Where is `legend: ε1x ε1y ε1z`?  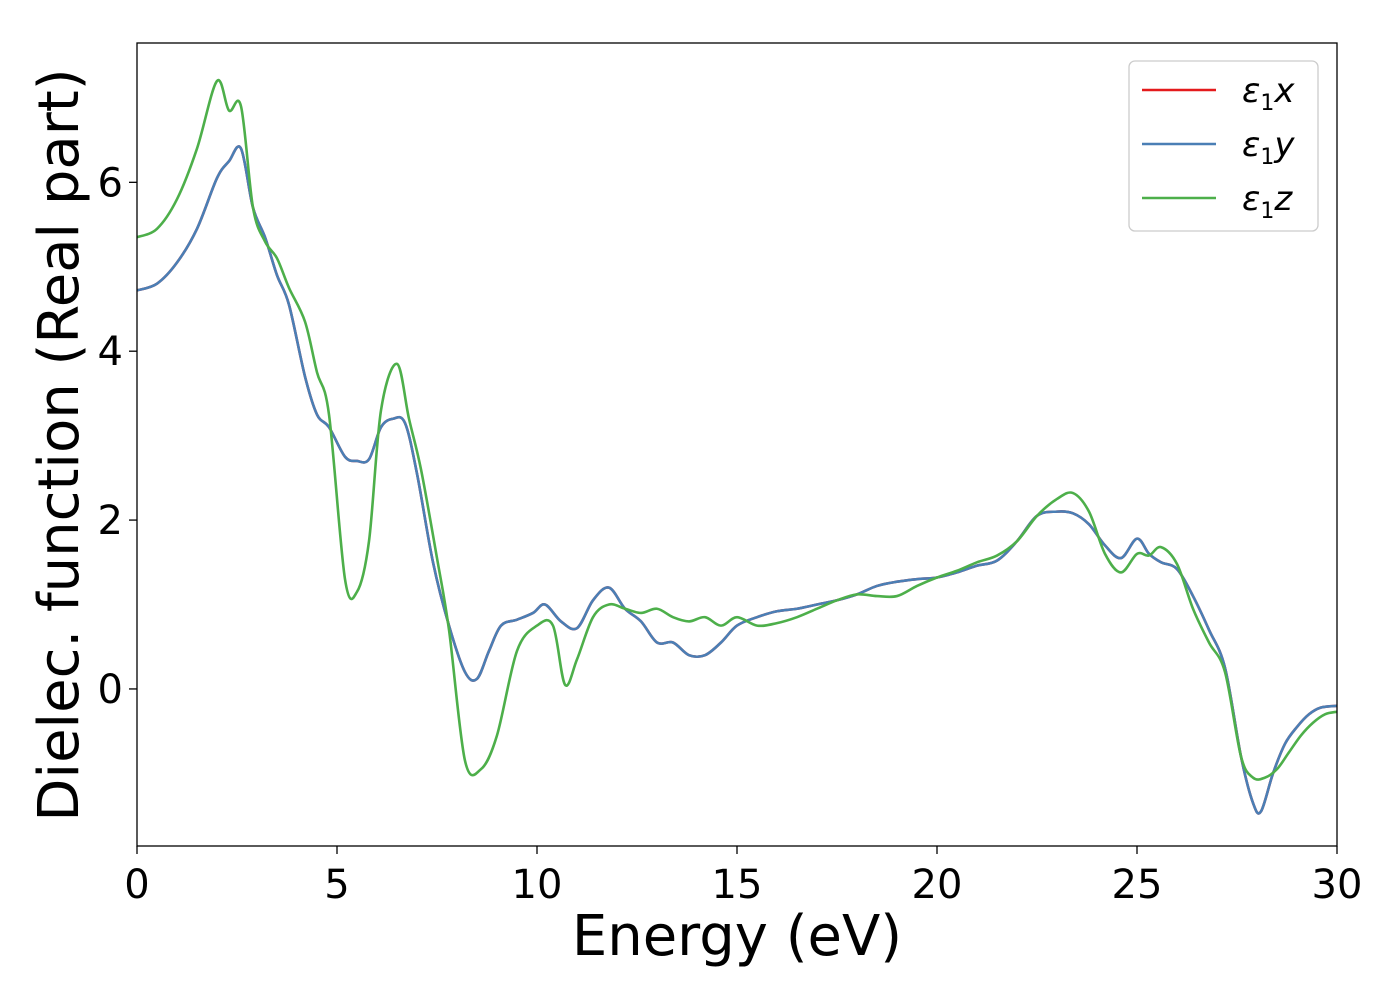
legend: ε1x ε1y ε1z is located at coordinates (1223, 146).